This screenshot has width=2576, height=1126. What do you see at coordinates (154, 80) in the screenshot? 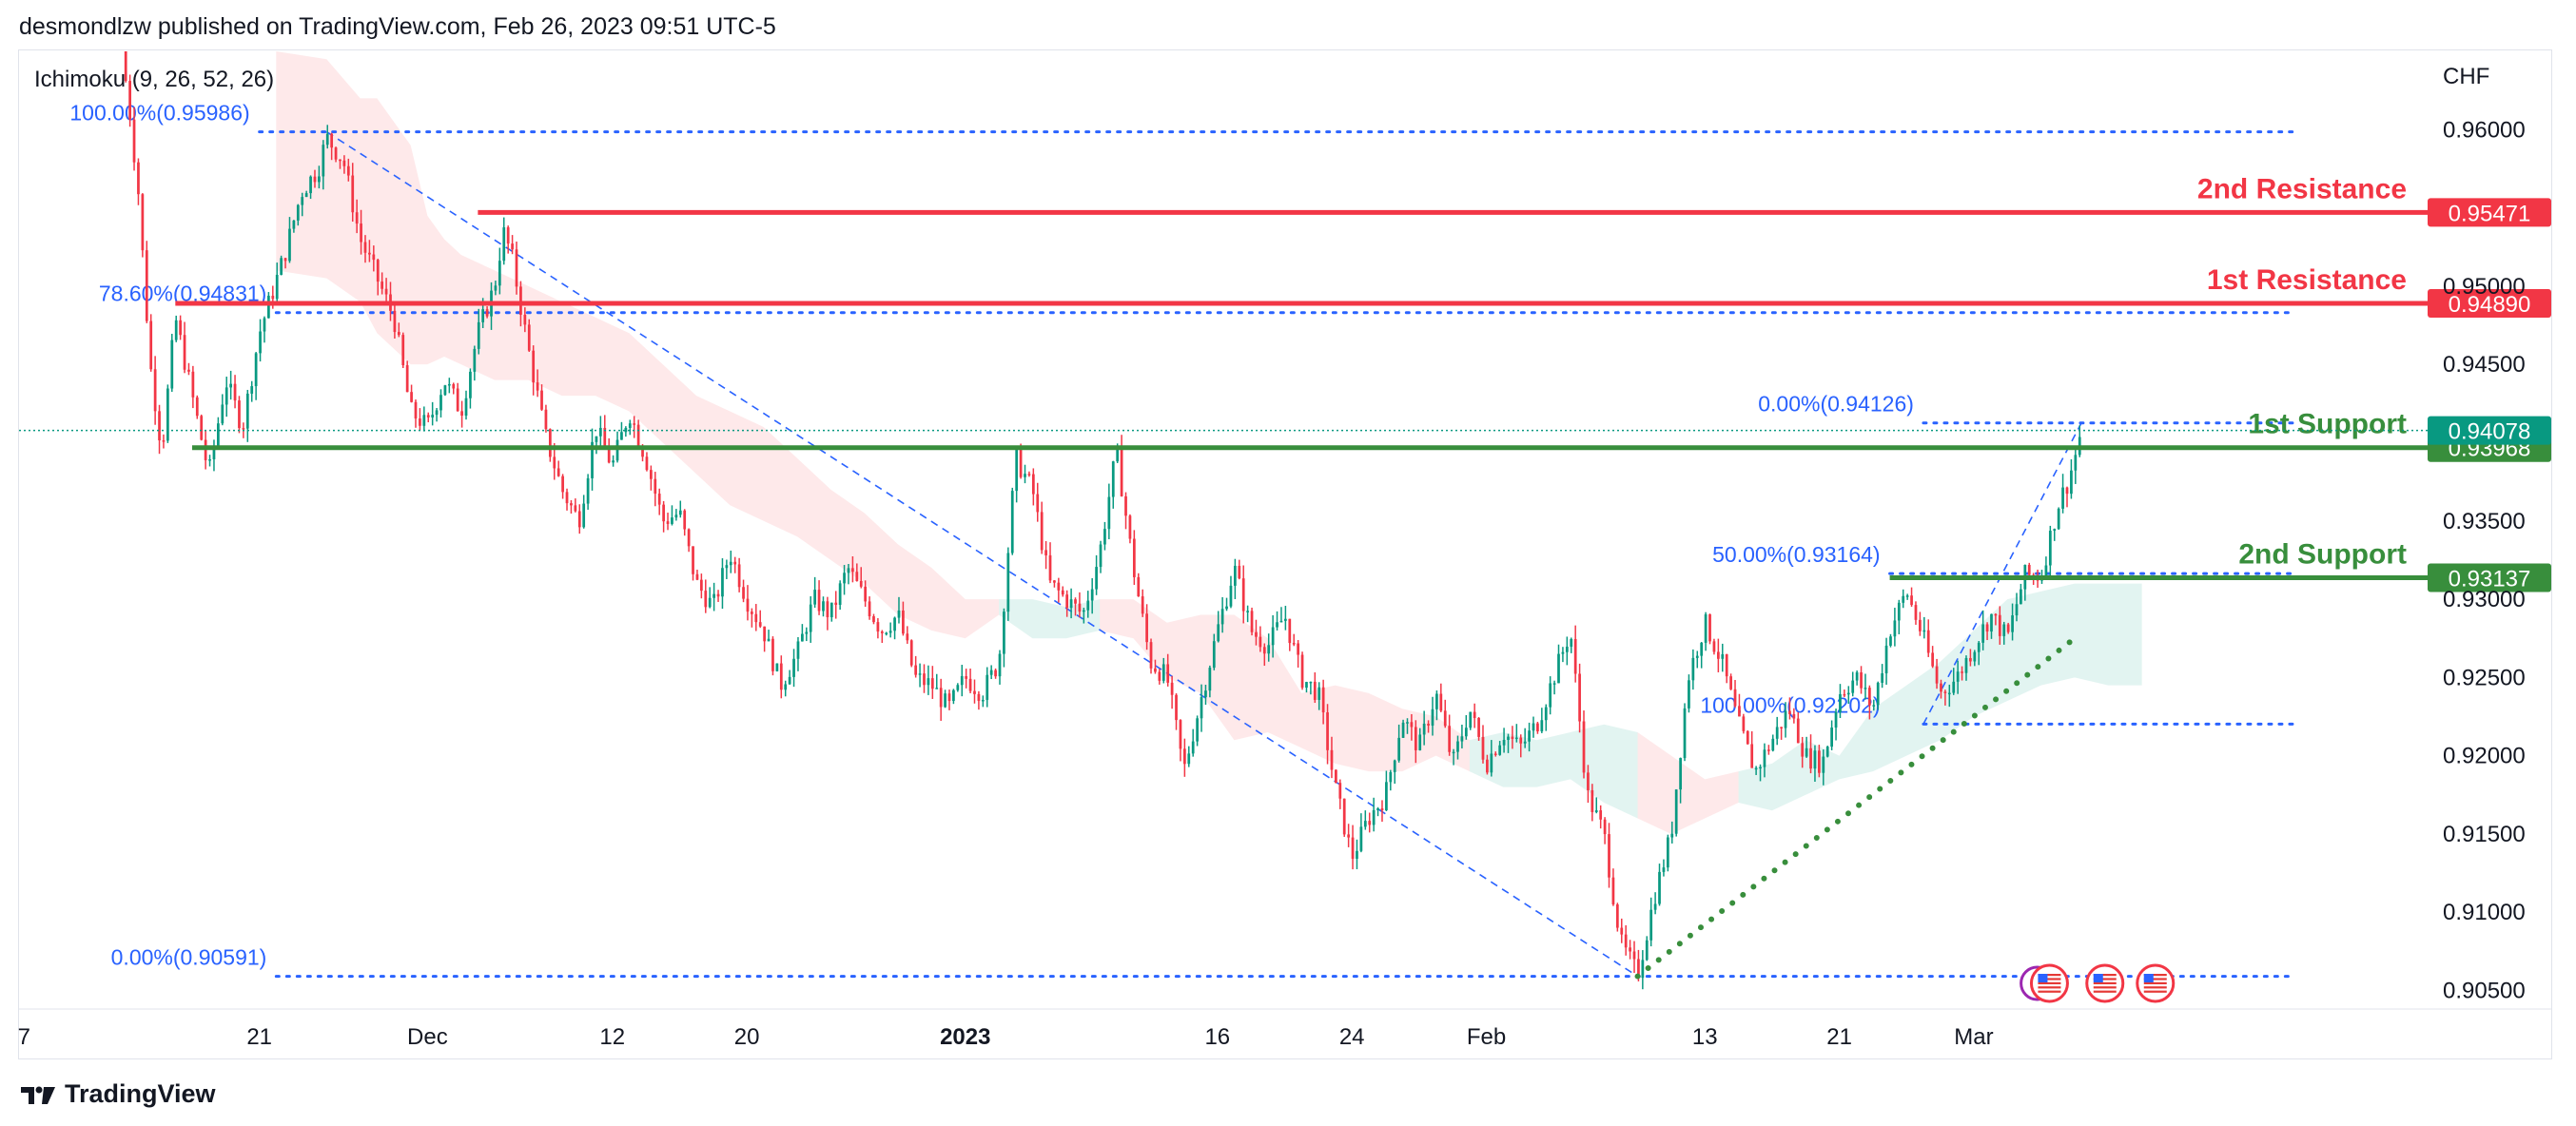
I see `indicator-legend: Ichimoku (9, 26, 52, 26)` at bounding box center [154, 80].